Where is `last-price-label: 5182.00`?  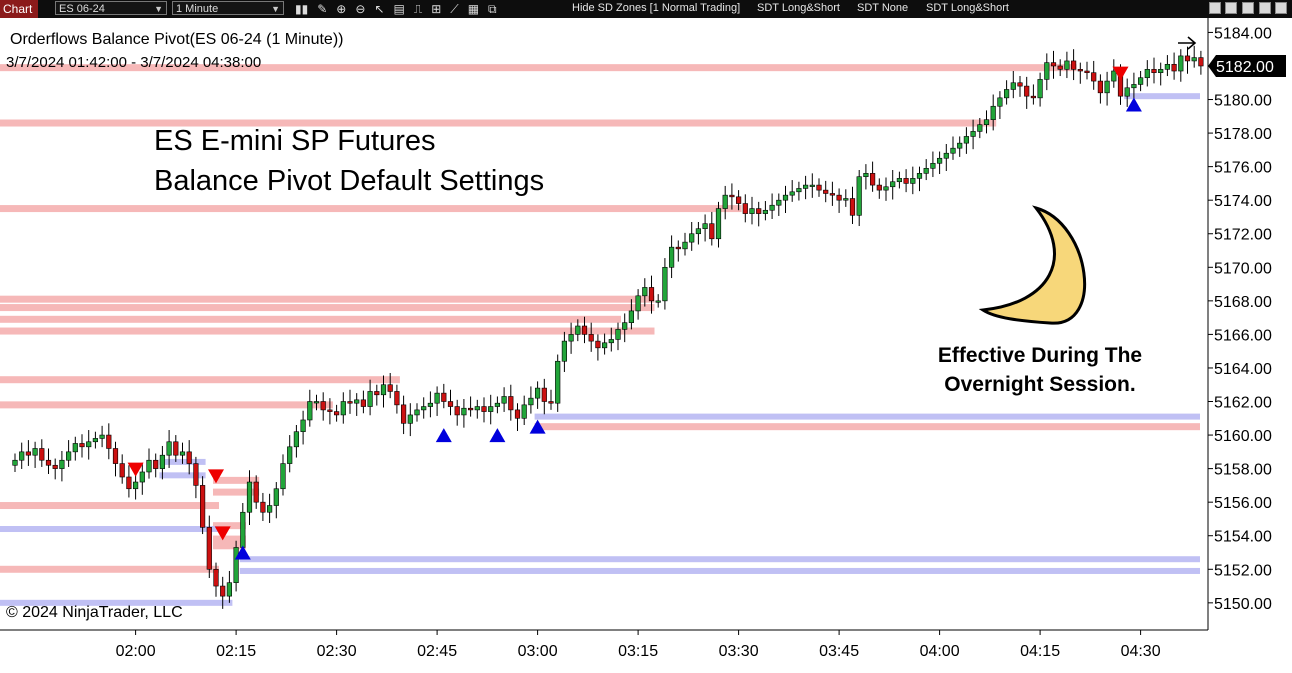 last-price-label: 5182.00 is located at coordinates (1245, 67).